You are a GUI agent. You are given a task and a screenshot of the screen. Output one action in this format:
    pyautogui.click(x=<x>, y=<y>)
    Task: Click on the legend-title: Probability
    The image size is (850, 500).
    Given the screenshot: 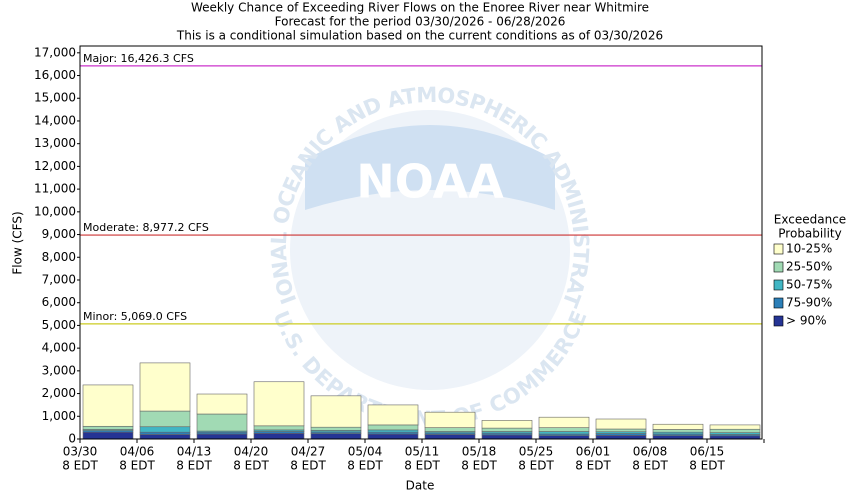 What is the action you would take?
    pyautogui.click(x=809, y=234)
    